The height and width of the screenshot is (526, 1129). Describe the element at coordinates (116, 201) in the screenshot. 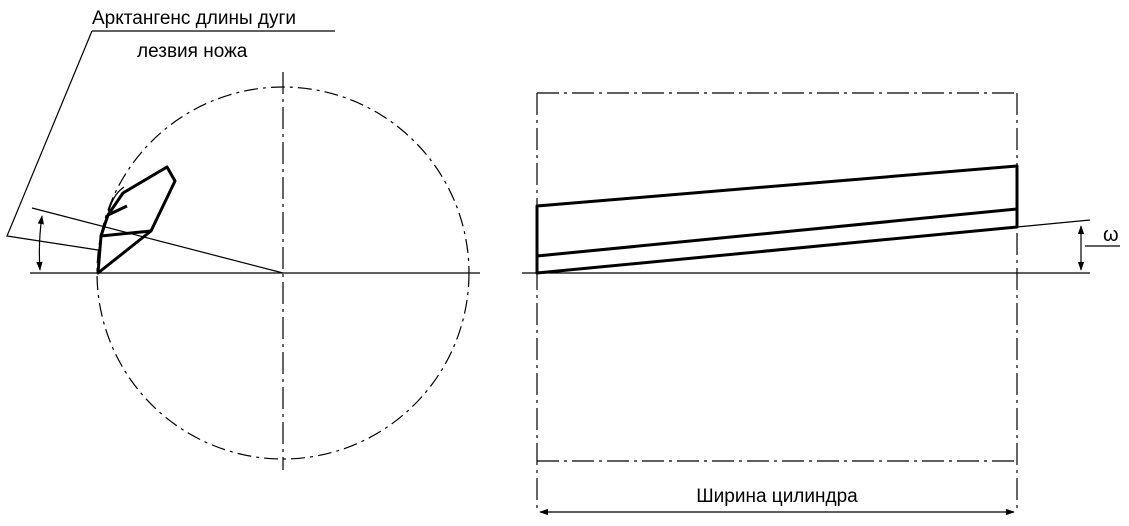

I see `blade-tip-arc` at that location.